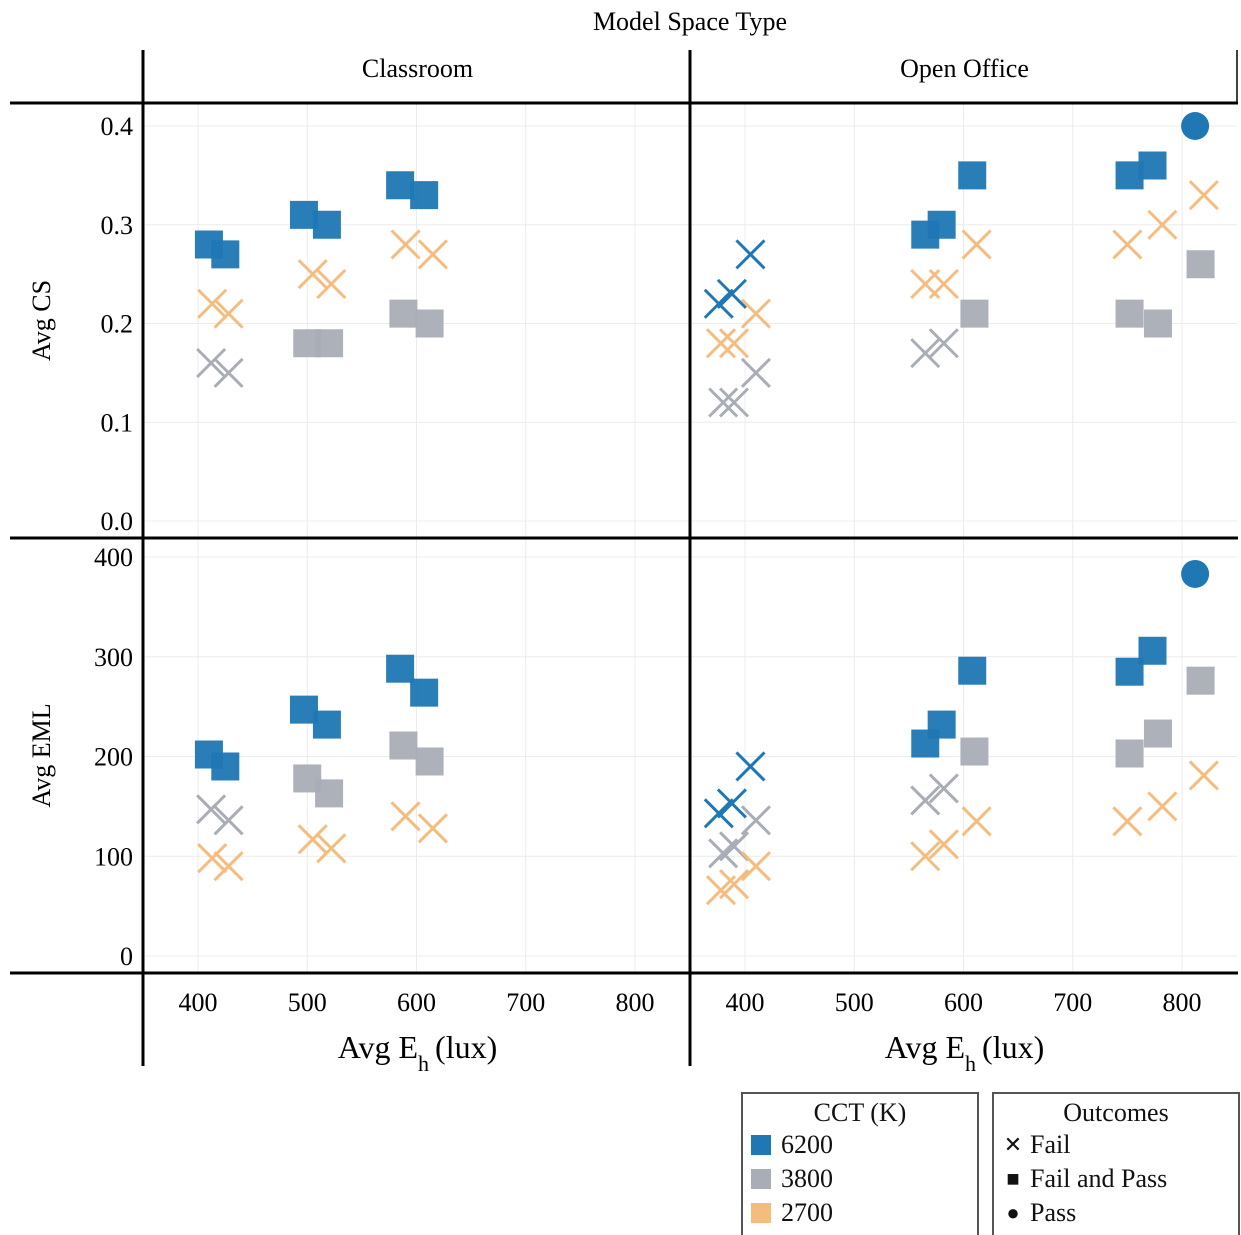  Describe the element at coordinates (1195, 573) in the screenshot. I see `point-pass` at that location.